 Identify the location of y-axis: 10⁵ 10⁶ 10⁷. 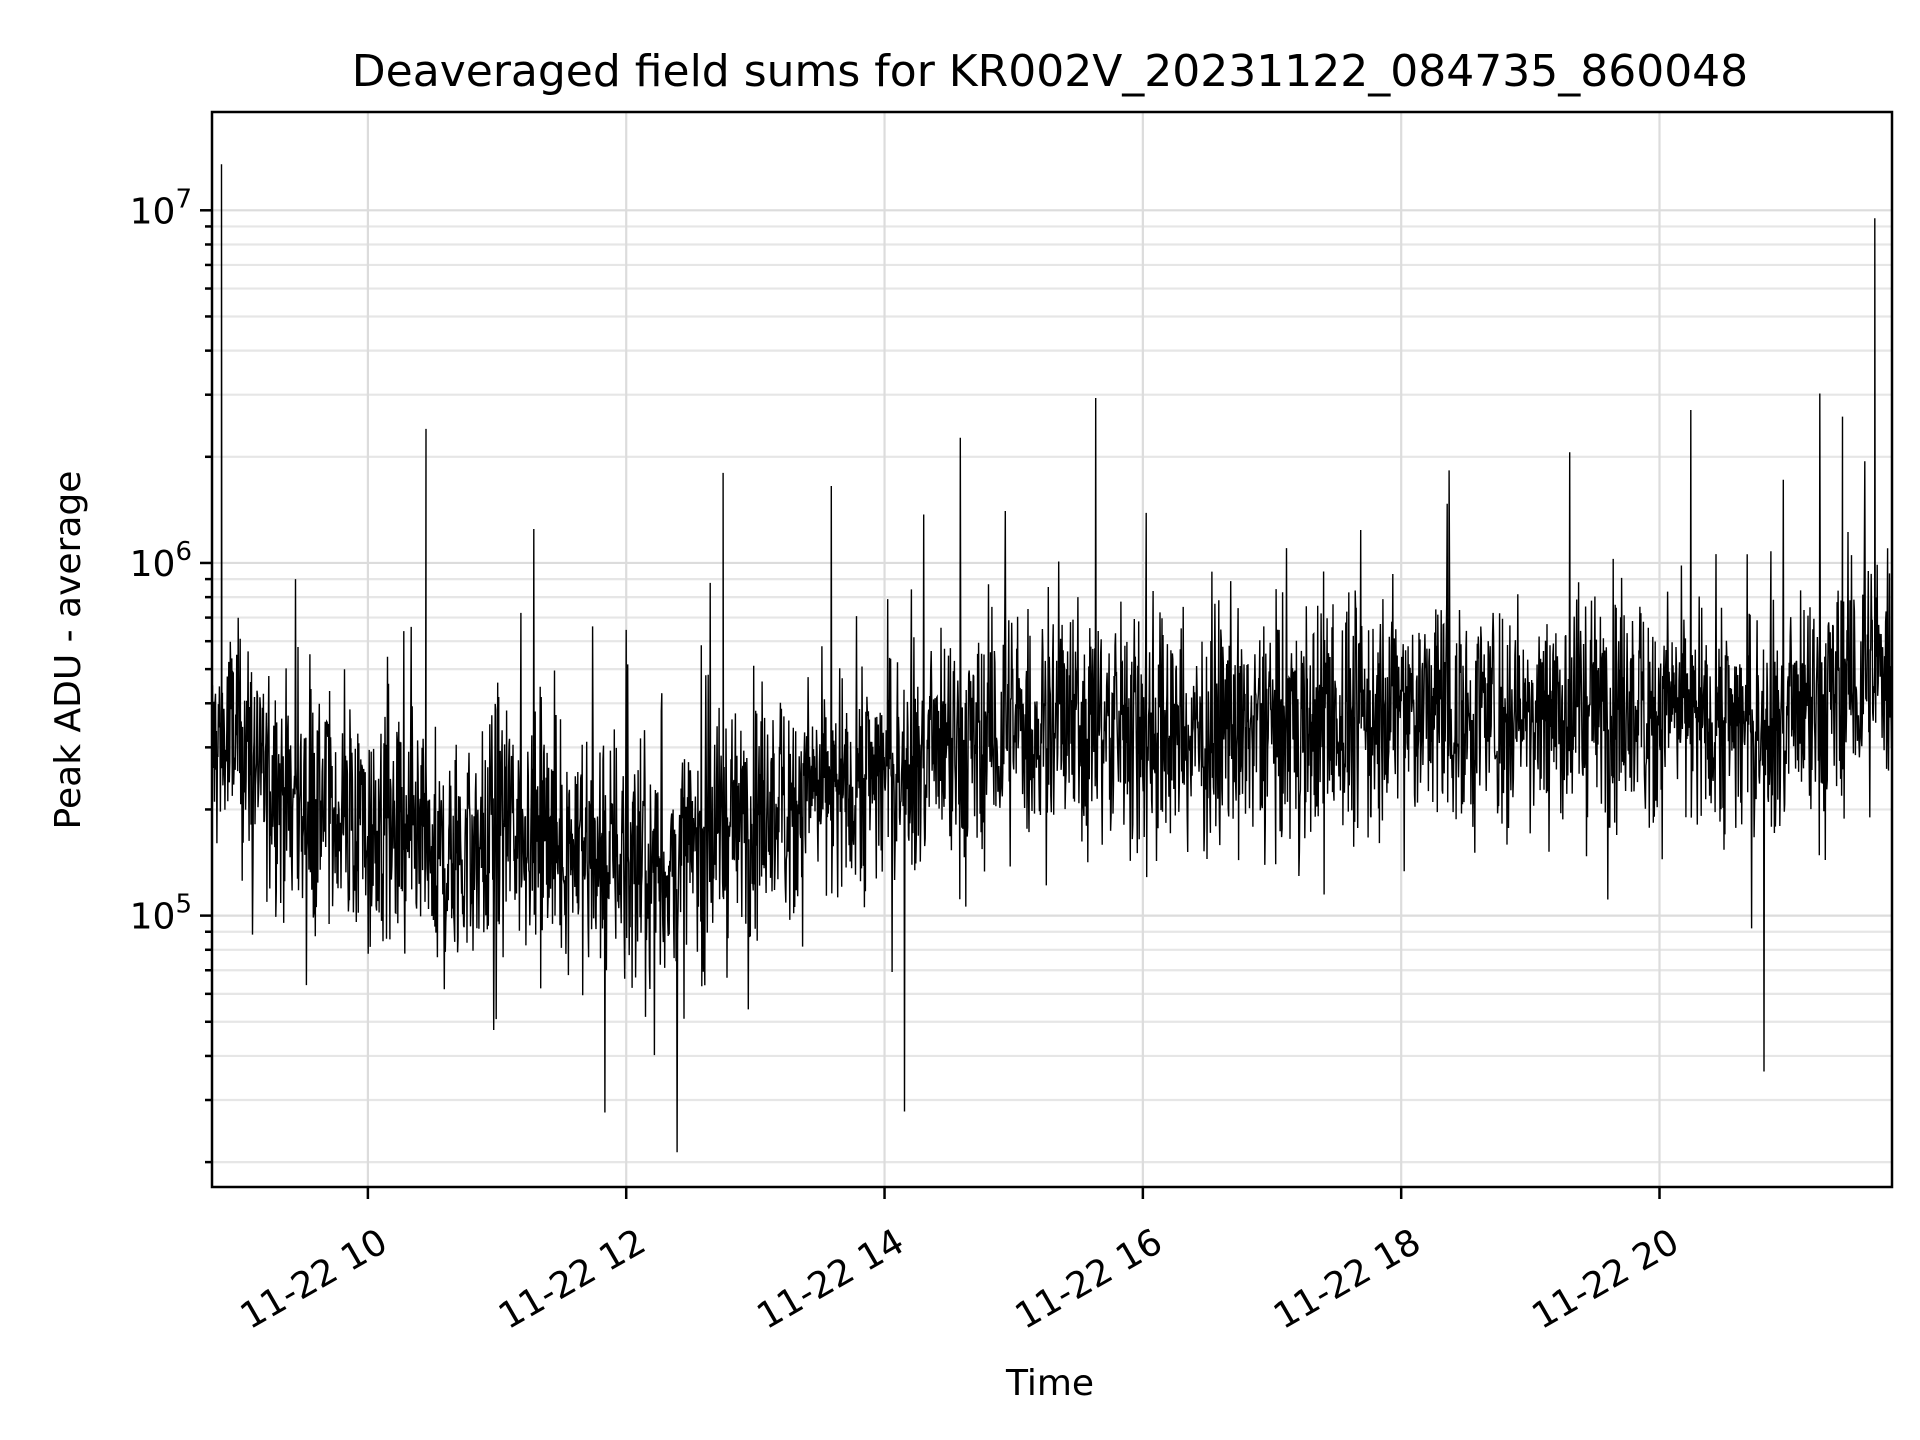
(171, 674).